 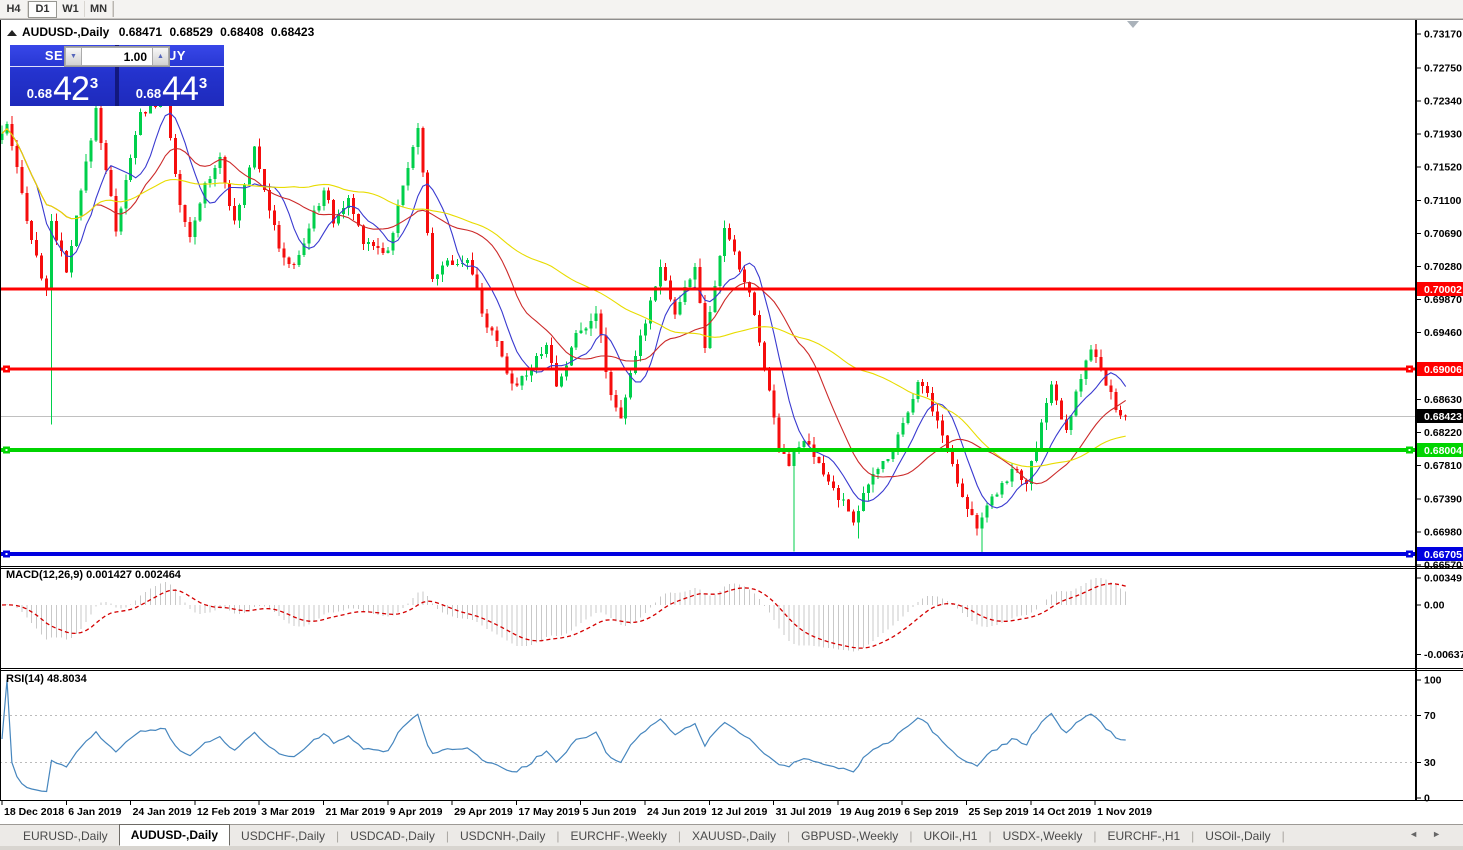 What do you see at coordinates (1443, 466) in the screenshot?
I see `svg-text: 0.67810` at bounding box center [1443, 466].